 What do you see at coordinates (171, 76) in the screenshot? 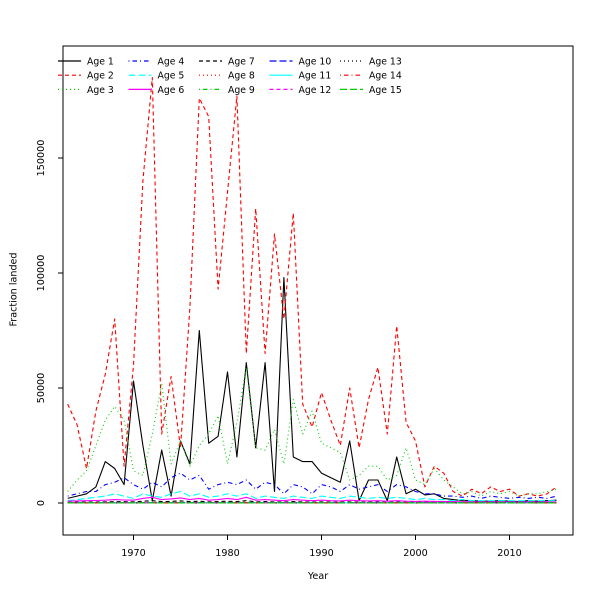
I see `legend-label-age-5: Age 5` at bounding box center [171, 76].